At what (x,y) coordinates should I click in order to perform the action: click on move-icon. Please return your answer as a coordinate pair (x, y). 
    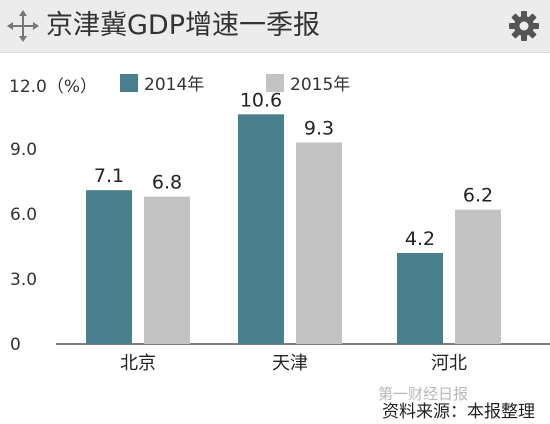
    Looking at the image, I should click on (23, 26).